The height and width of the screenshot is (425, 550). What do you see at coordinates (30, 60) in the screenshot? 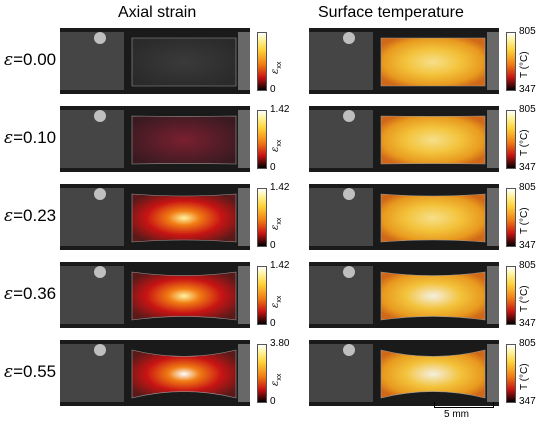
I see `strain-level-label: ε=0.00` at bounding box center [30, 60].